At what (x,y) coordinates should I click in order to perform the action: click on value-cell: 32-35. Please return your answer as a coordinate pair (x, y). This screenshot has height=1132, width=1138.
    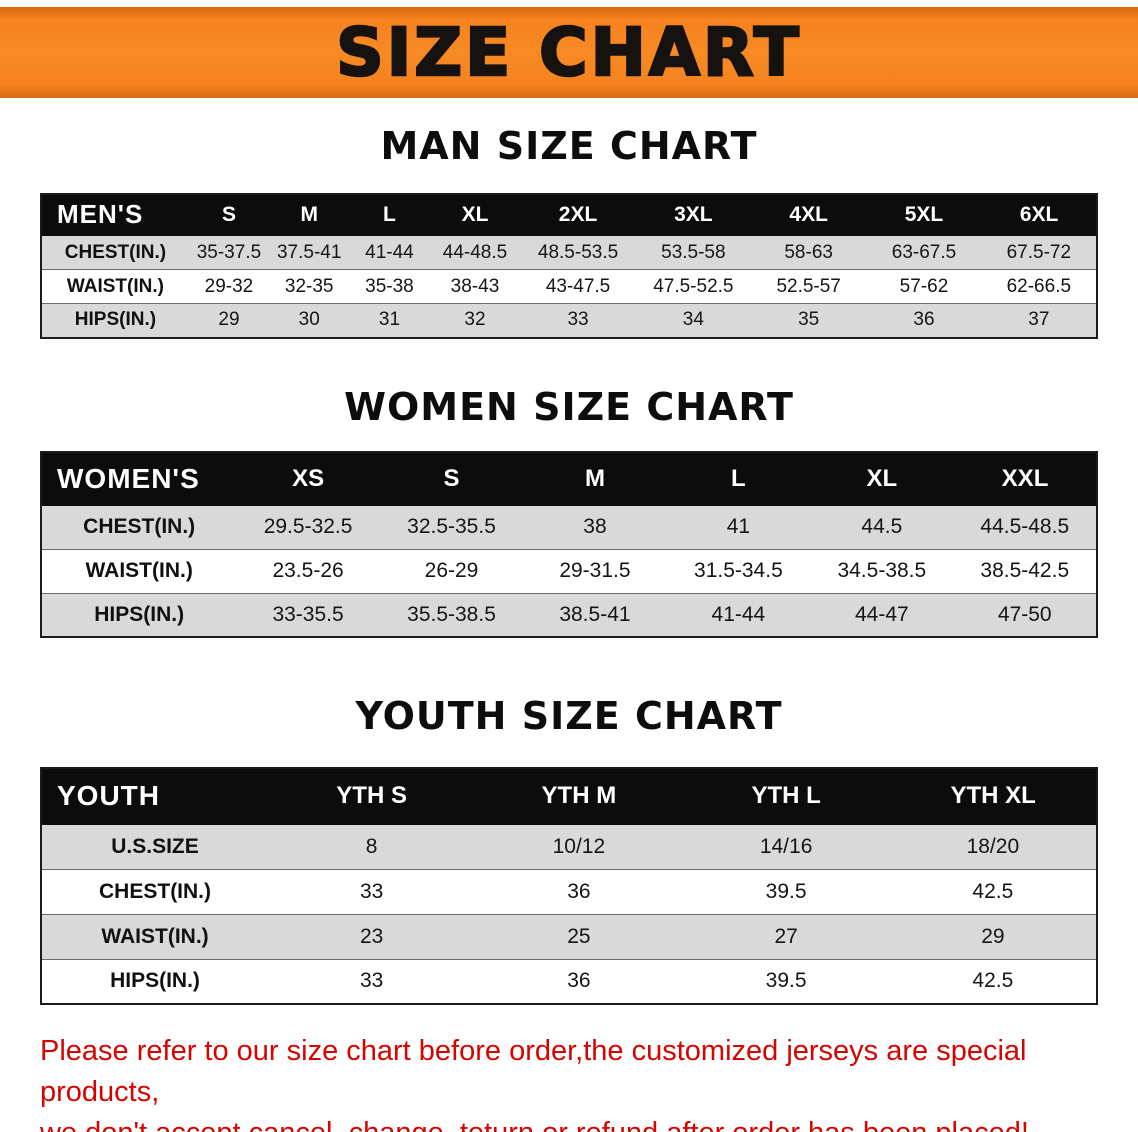
    Looking at the image, I should click on (309, 286).